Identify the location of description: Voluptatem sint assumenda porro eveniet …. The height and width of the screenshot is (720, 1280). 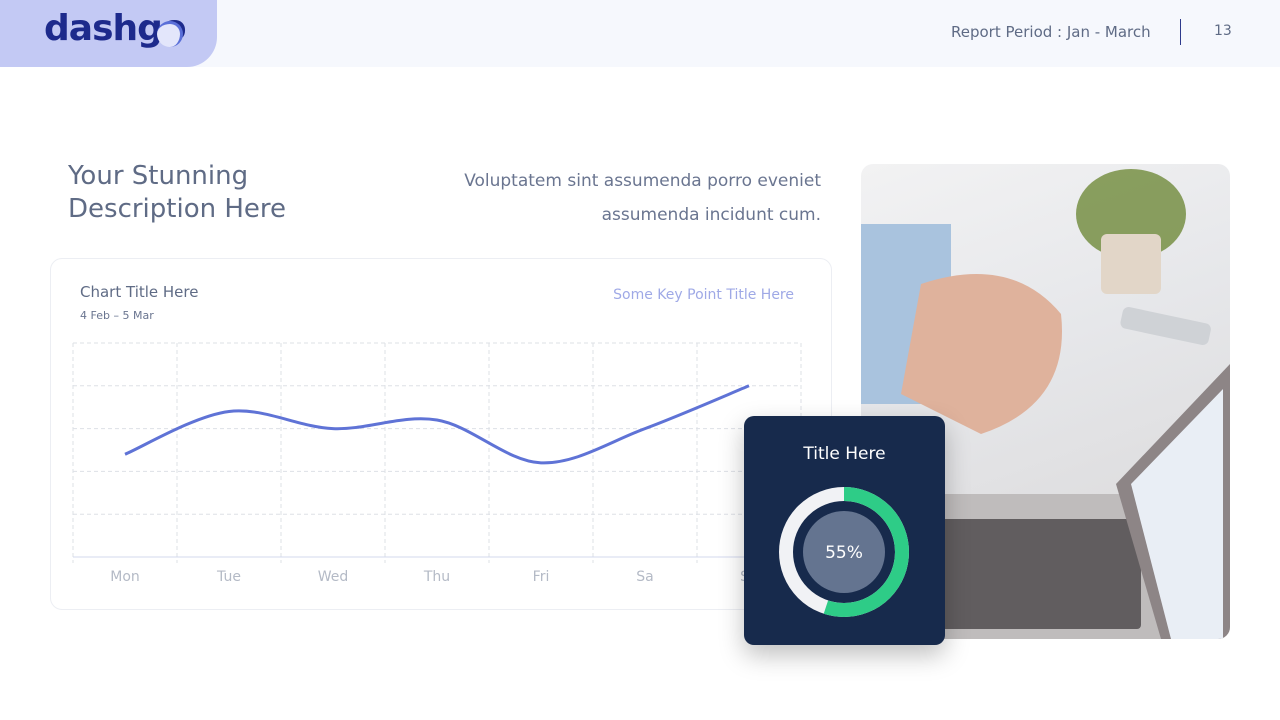
(621, 198).